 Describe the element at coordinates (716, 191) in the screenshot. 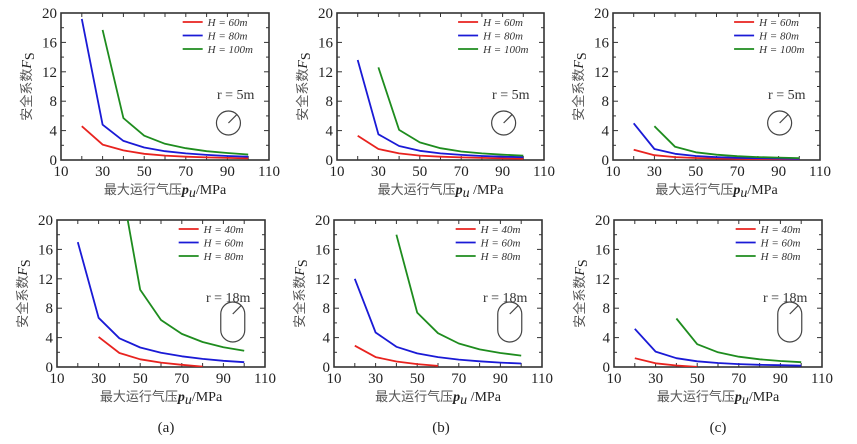

I see `x-axis-title: 最大运行气压pu/MPa` at that location.